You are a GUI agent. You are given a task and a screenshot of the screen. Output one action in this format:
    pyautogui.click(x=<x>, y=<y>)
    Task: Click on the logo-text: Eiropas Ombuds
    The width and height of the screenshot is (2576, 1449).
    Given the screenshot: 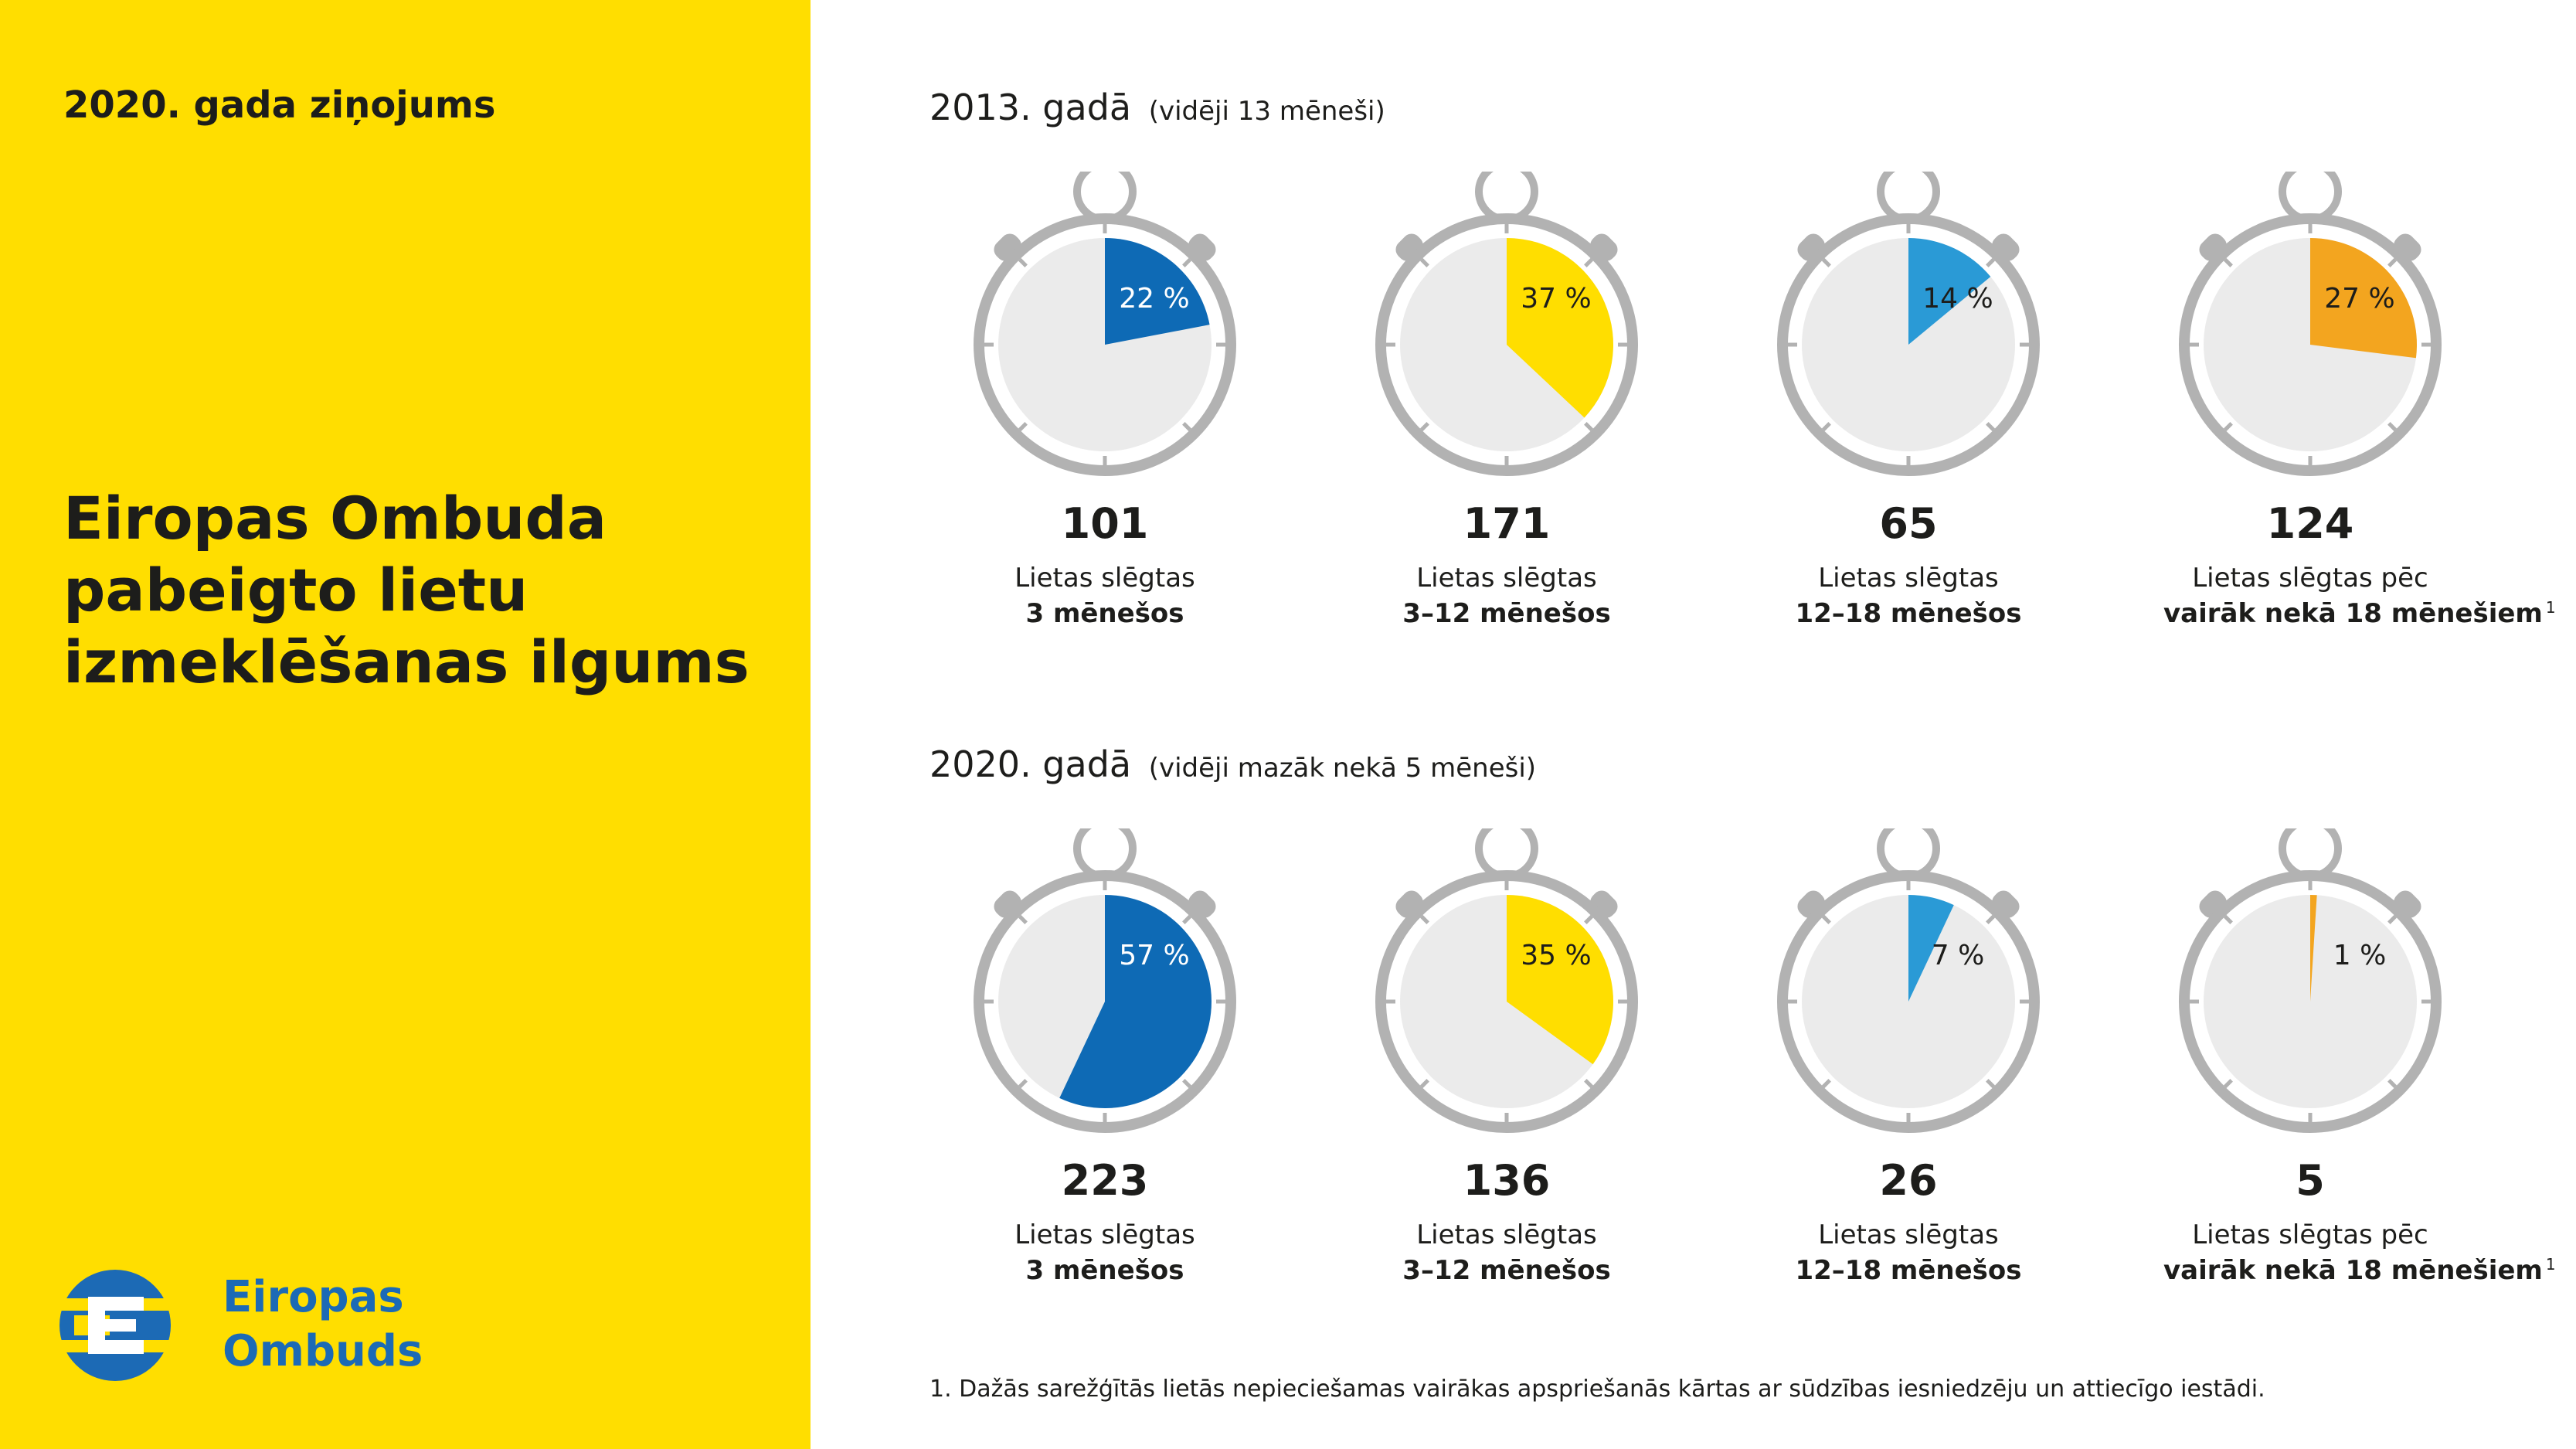 What is the action you would take?
    pyautogui.click(x=323, y=1325)
    